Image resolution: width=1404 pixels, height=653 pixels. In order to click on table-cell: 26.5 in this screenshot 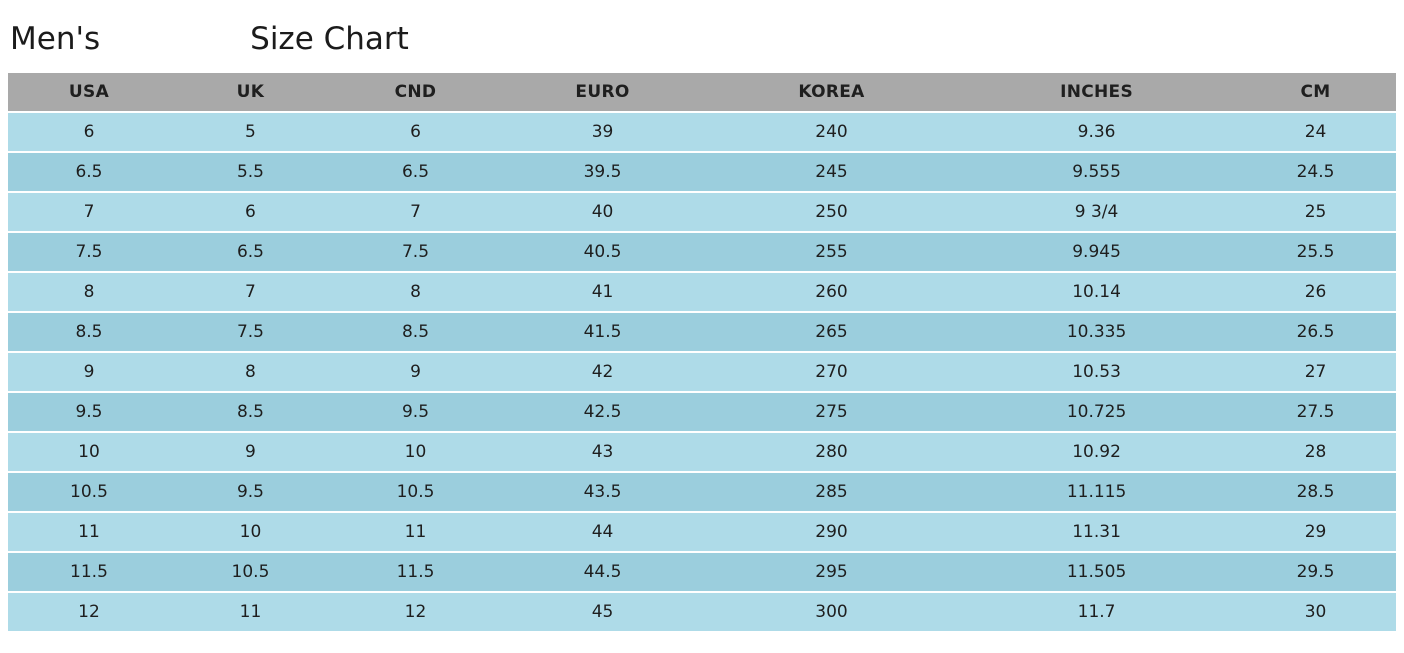, I will do `click(1315, 332)`.